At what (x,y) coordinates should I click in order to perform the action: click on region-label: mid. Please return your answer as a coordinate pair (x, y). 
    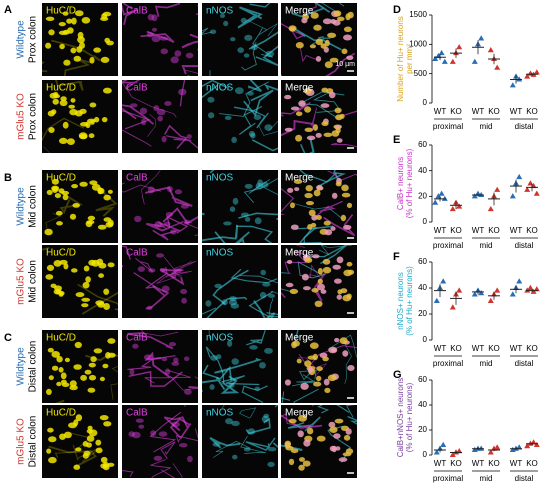
    Looking at the image, I should click on (486, 126).